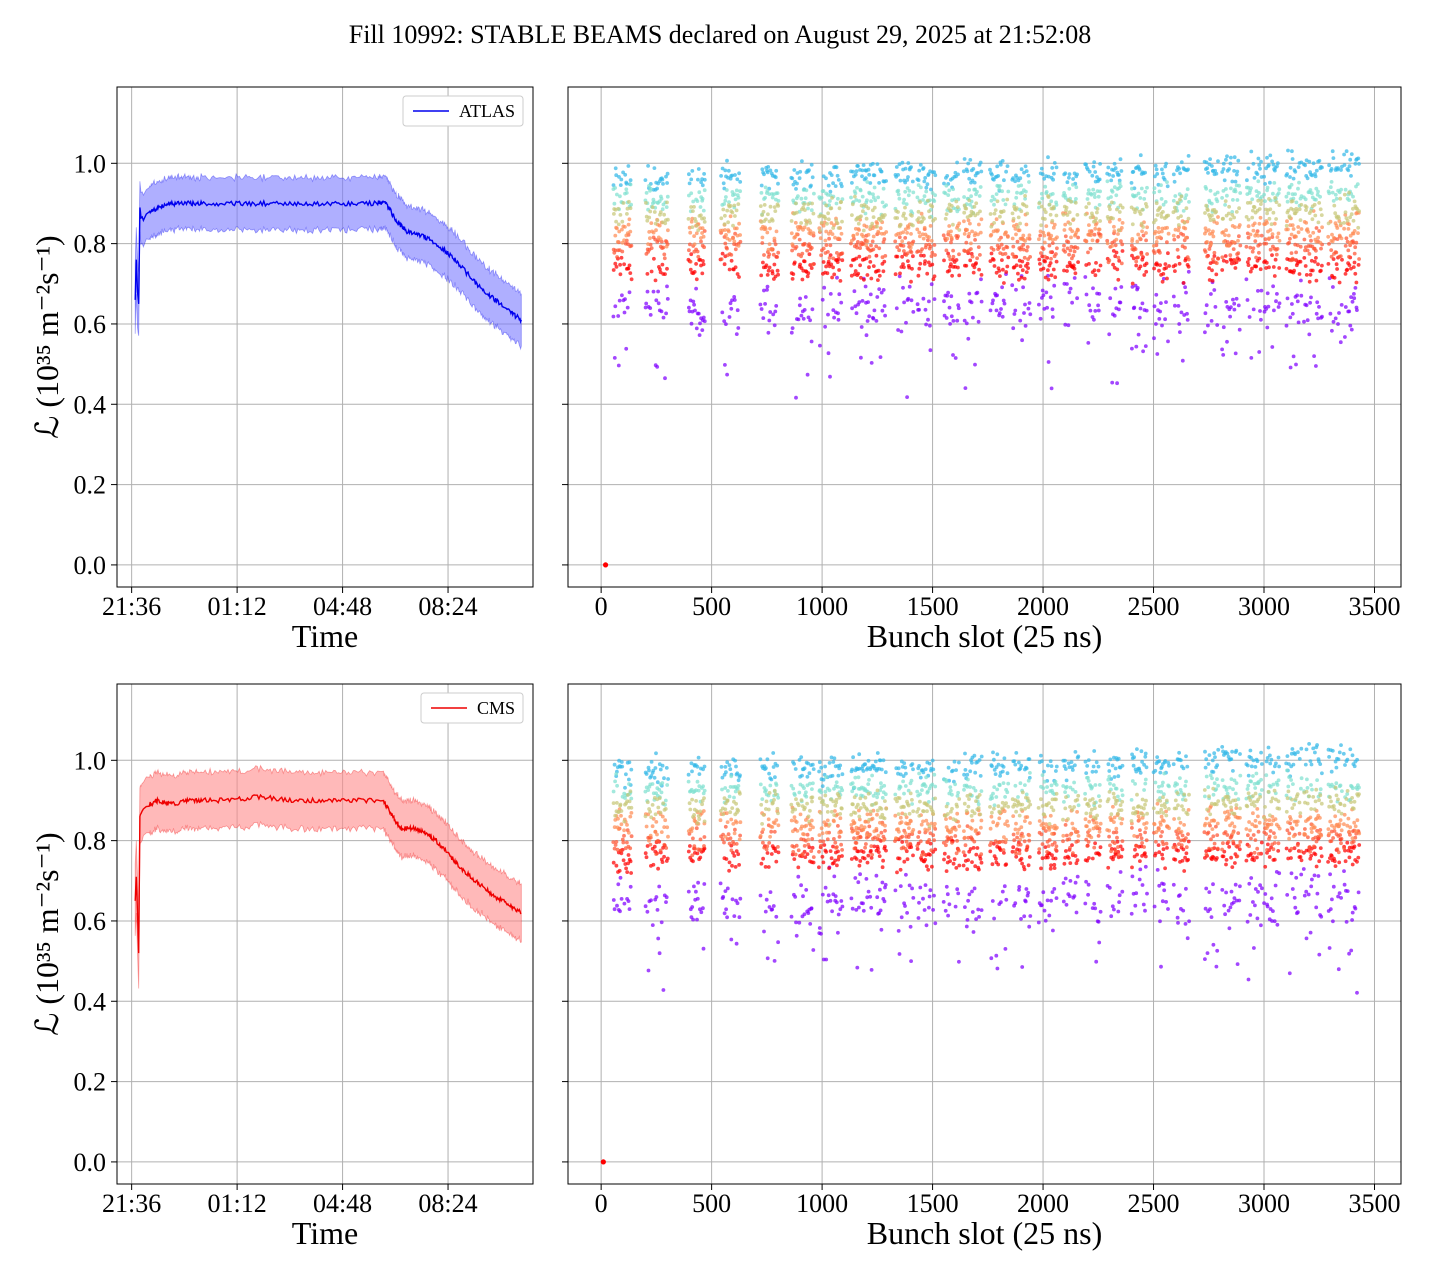  Describe the element at coordinates (487, 111) in the screenshot. I see `atlas-time-legend-label: ATLAS` at that location.